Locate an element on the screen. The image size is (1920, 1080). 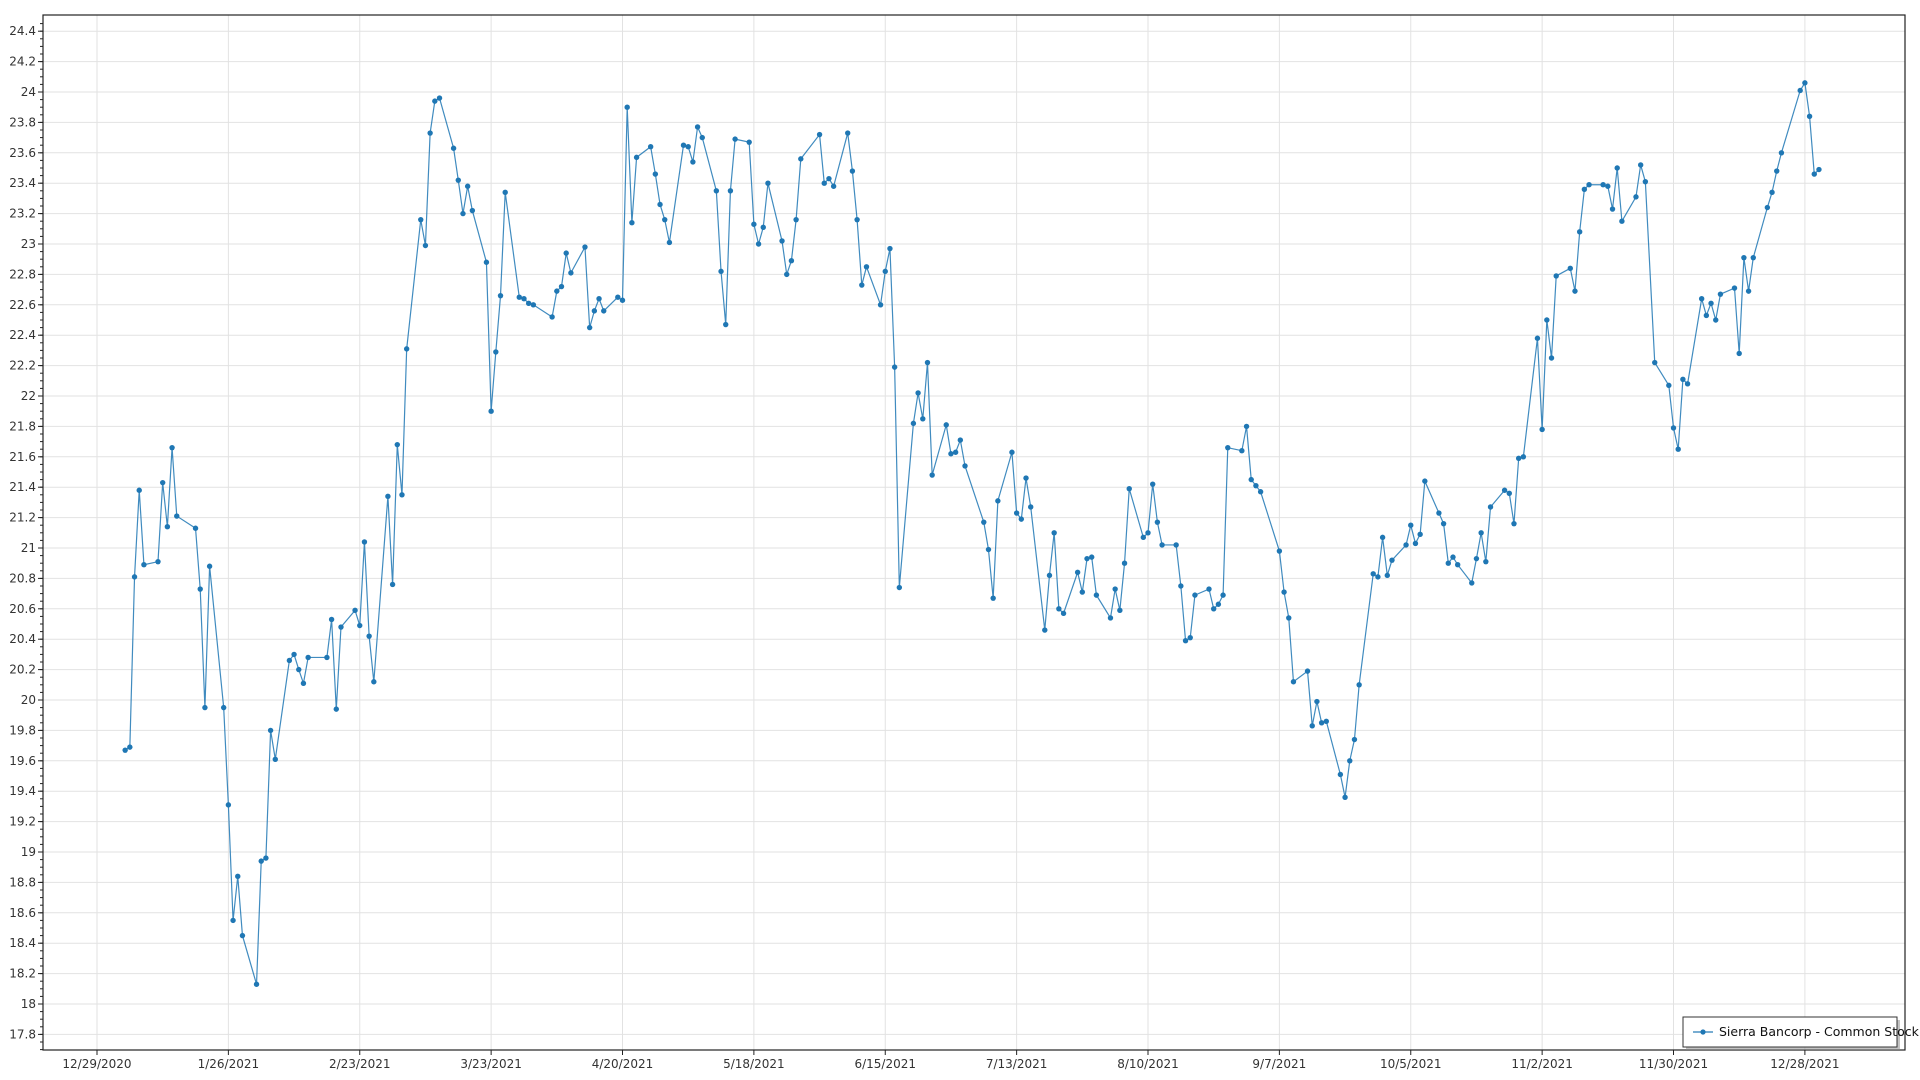
x-tick-label: 5/18/2021 is located at coordinates (754, 1064).